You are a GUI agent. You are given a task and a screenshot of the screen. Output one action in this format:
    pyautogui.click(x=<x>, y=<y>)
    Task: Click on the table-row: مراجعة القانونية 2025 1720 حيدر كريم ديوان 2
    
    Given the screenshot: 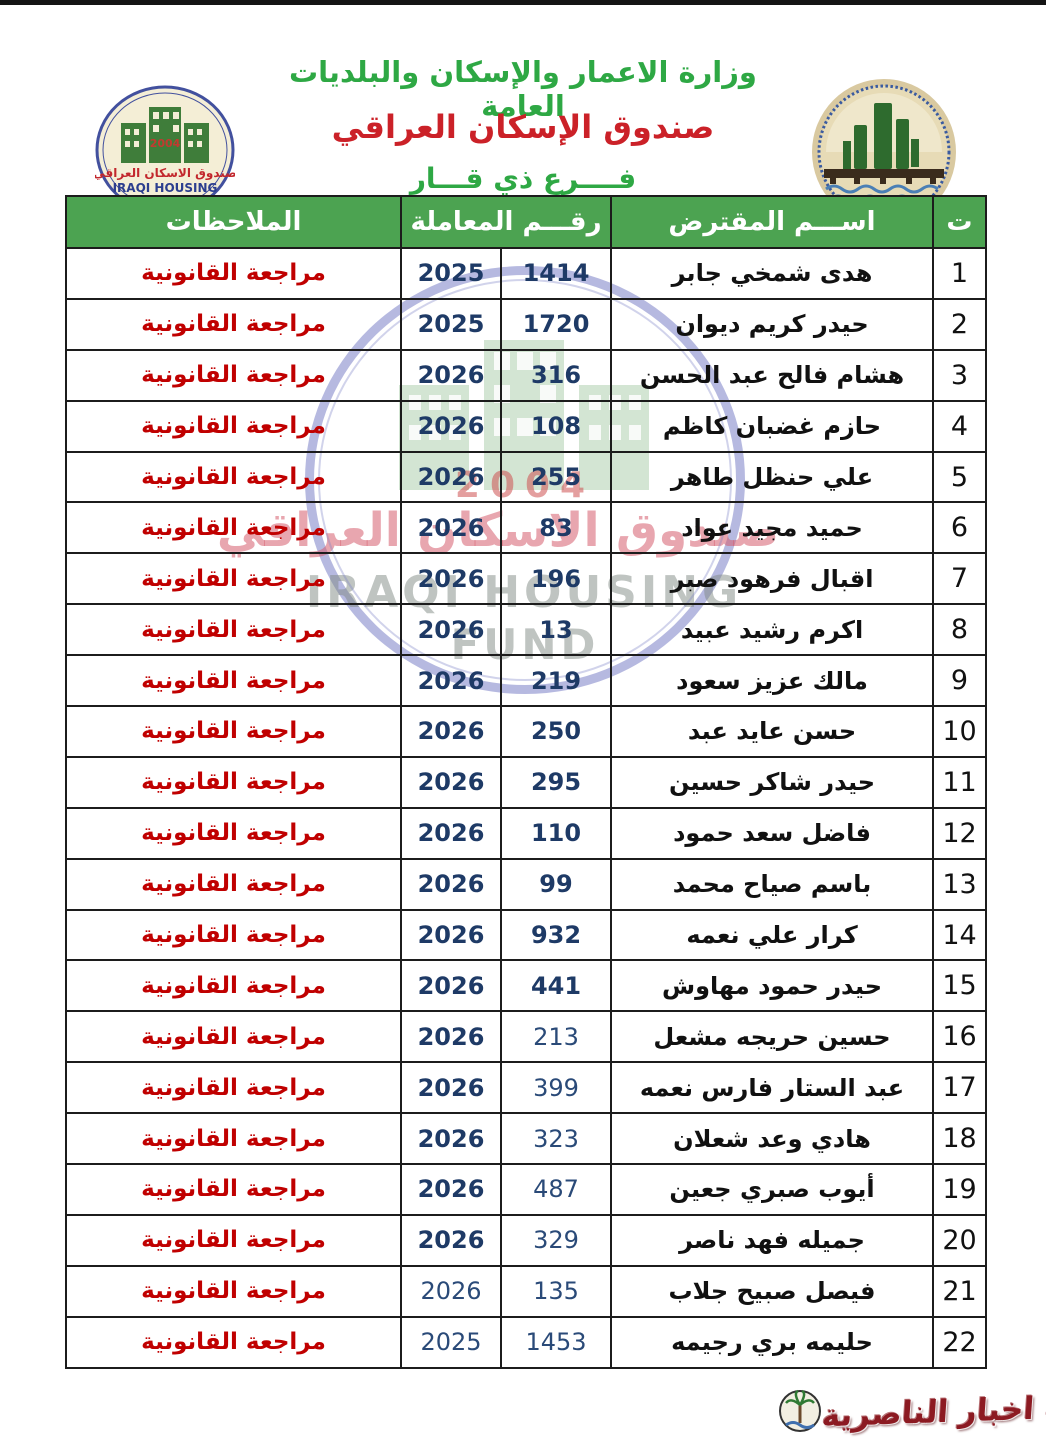 What is the action you would take?
    pyautogui.click(x=526, y=324)
    